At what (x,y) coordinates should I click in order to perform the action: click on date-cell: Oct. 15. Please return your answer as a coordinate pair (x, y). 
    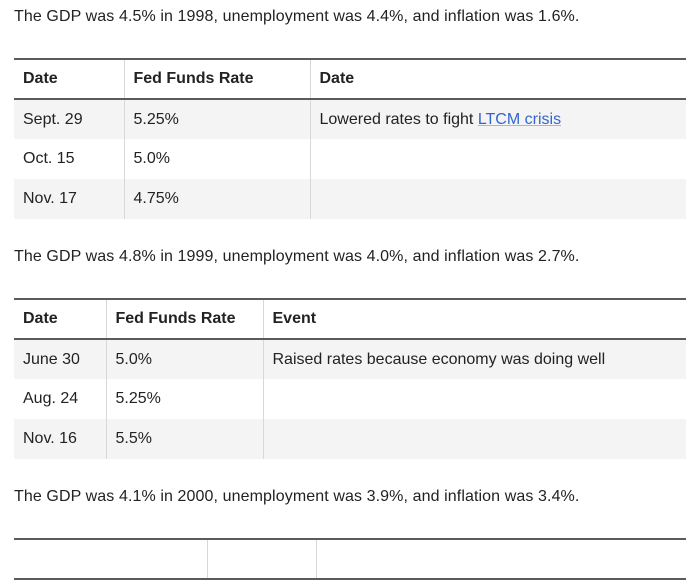
    Looking at the image, I should click on (49, 158).